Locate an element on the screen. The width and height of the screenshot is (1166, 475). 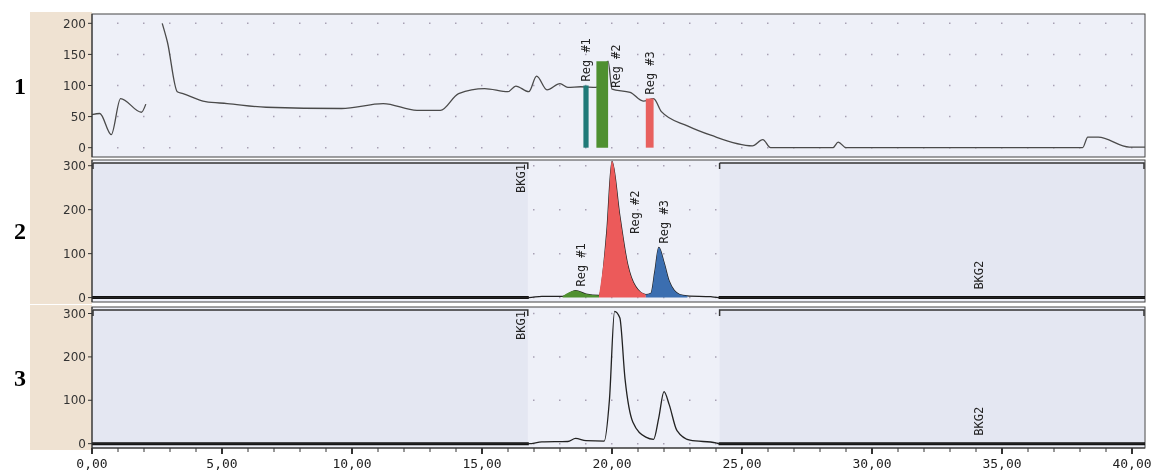
x-tick-label: 20,00 is located at coordinates (612, 463).